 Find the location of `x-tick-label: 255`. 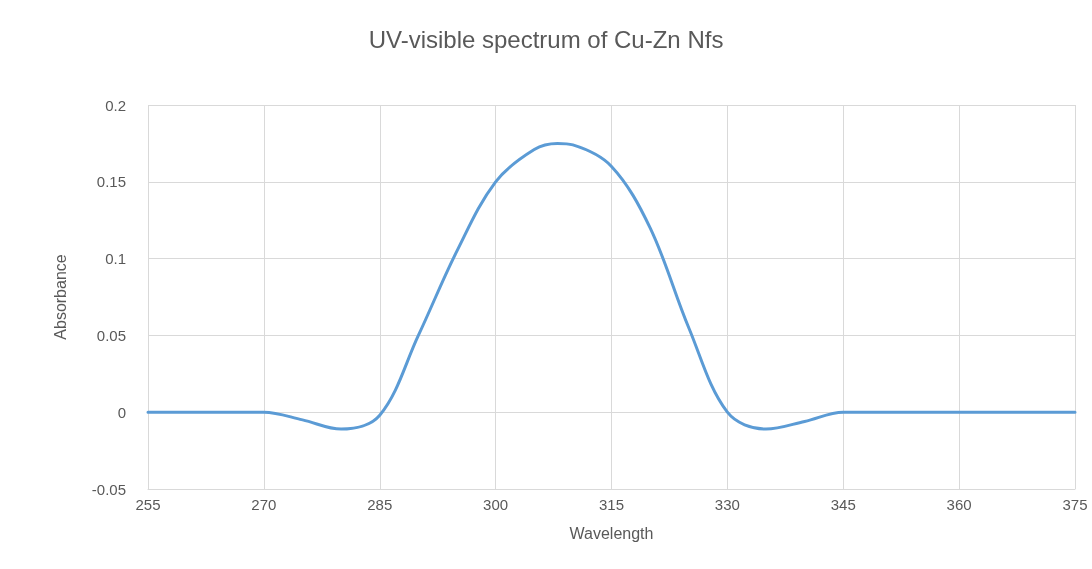

x-tick-label: 255 is located at coordinates (148, 504).